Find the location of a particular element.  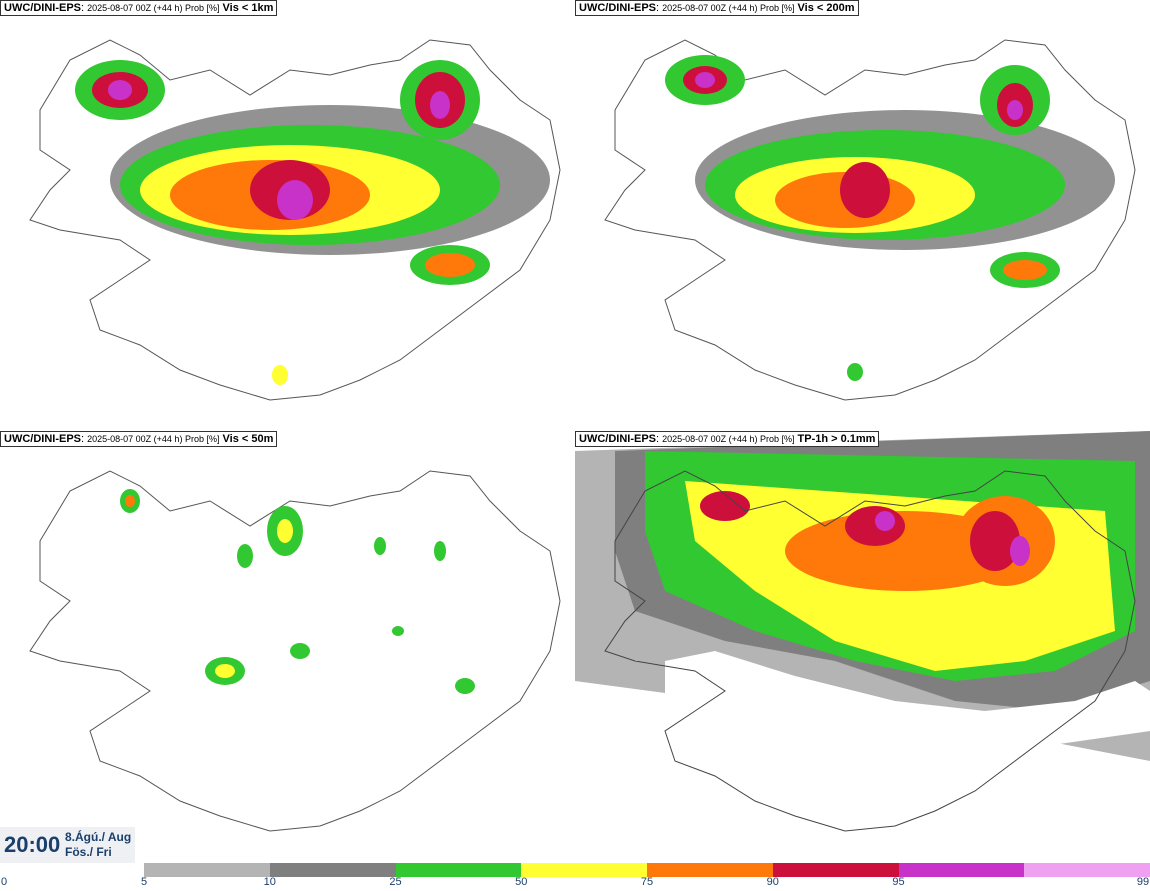

colorbar-tick-label: 0 is located at coordinates (4, 882).